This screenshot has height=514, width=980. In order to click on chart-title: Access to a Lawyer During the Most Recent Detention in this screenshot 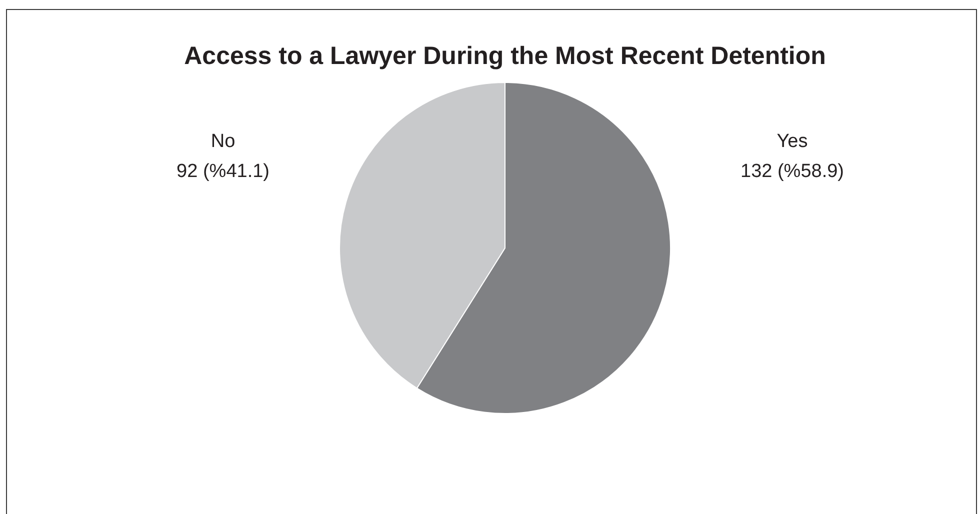, I will do `click(505, 56)`.